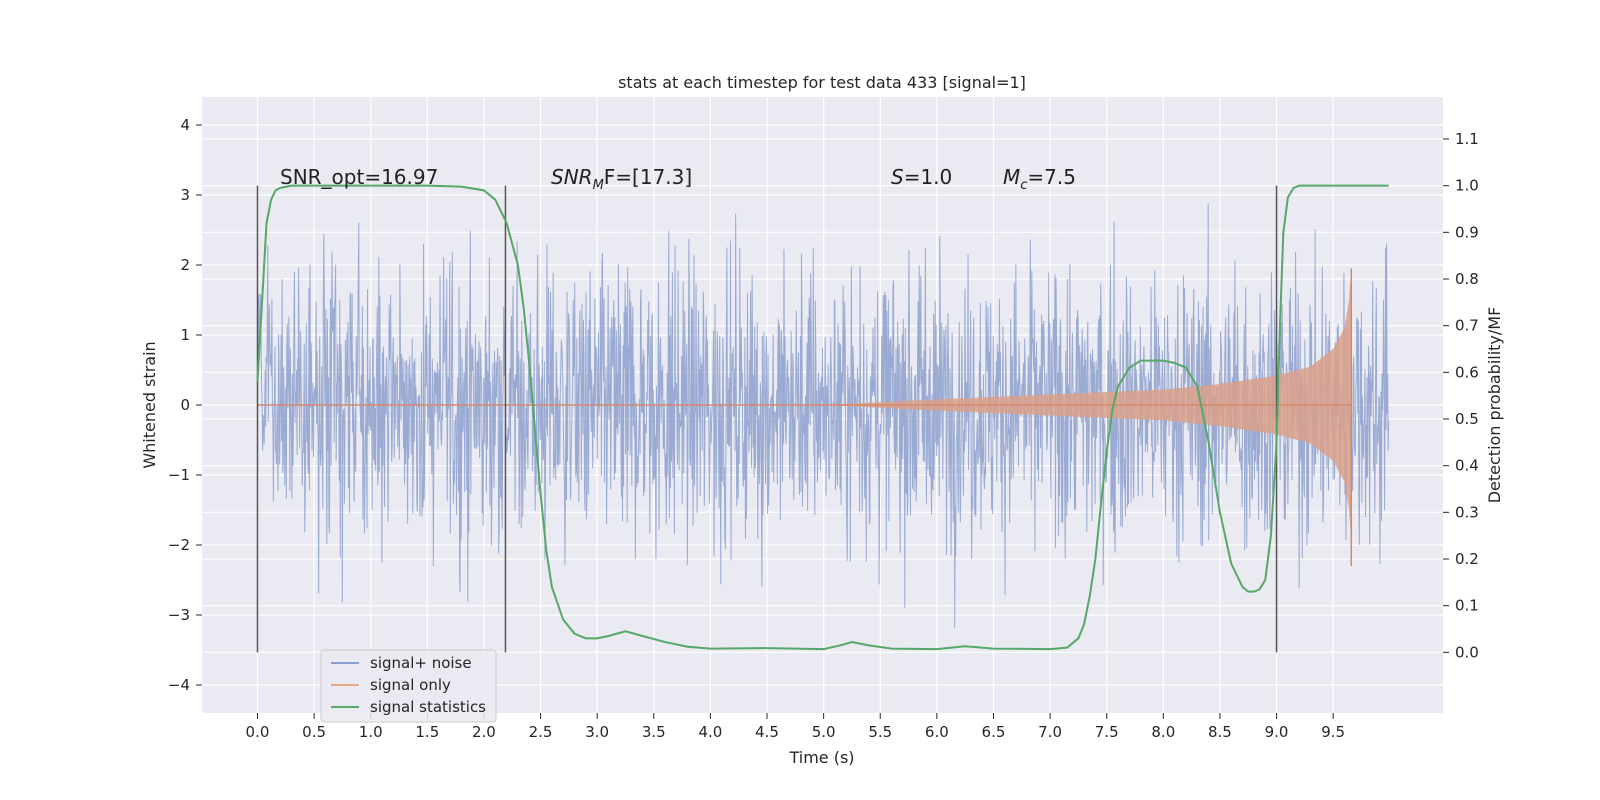 The width and height of the screenshot is (1600, 800). What do you see at coordinates (314, 732) in the screenshot?
I see `x-tick-label: 0.5` at bounding box center [314, 732].